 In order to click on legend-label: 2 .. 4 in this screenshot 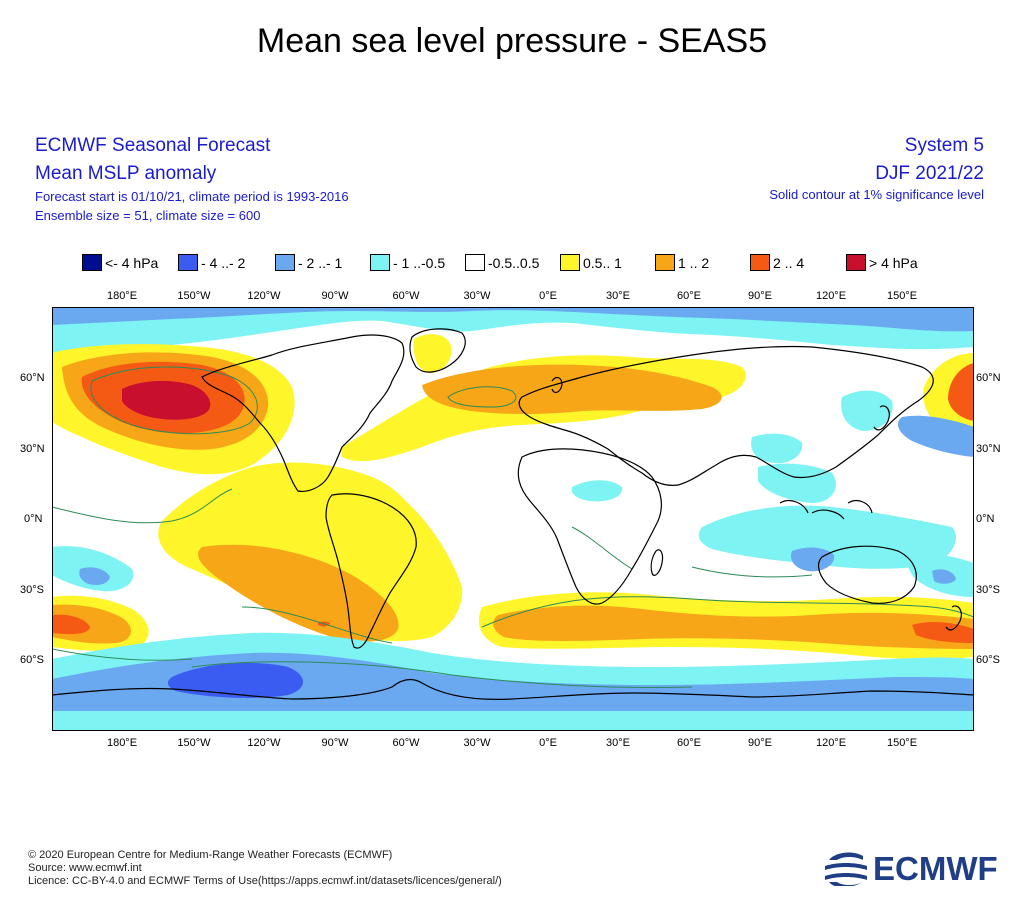, I will do `click(789, 262)`.